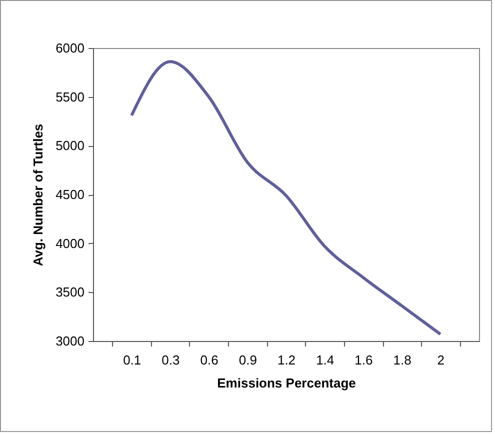 The height and width of the screenshot is (435, 495). What do you see at coordinates (132, 360) in the screenshot?
I see `x-tick-label: 0.1` at bounding box center [132, 360].